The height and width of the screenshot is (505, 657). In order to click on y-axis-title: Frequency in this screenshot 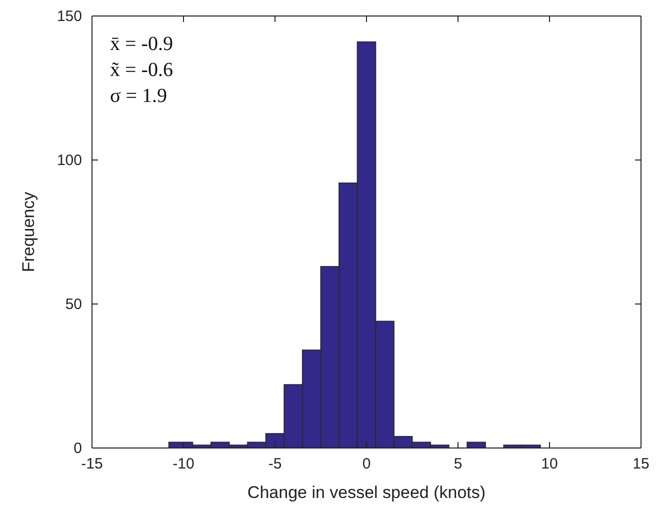, I will do `click(28, 231)`.